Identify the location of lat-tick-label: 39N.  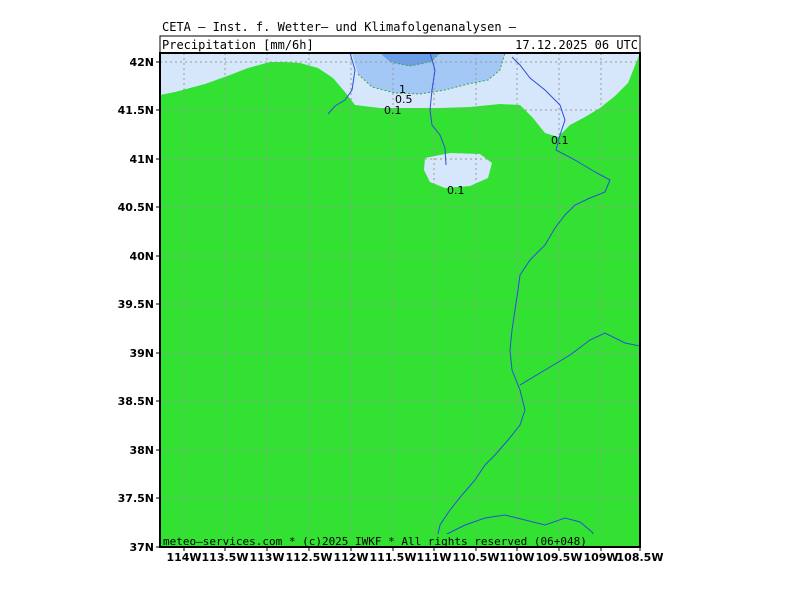
(141, 353).